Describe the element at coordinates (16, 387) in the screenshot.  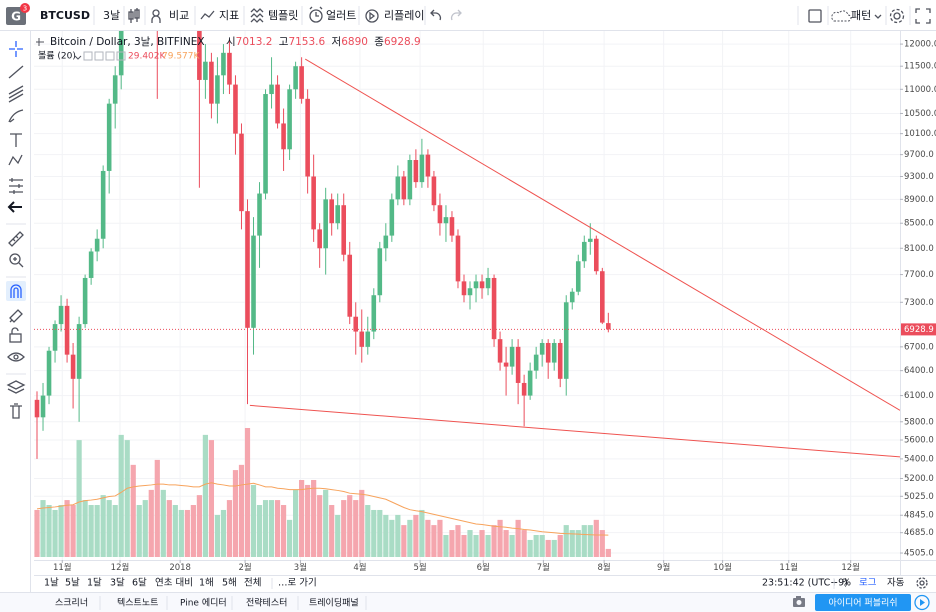
I see `layers-tool` at that location.